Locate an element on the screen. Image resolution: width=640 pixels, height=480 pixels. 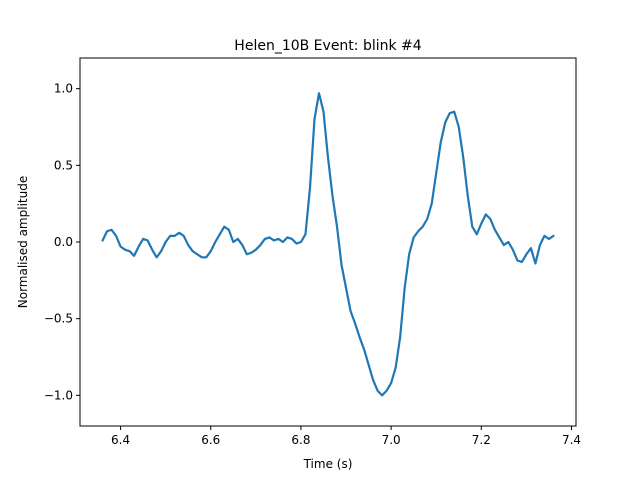
x-axis-label: Time (s) is located at coordinates (328, 464).